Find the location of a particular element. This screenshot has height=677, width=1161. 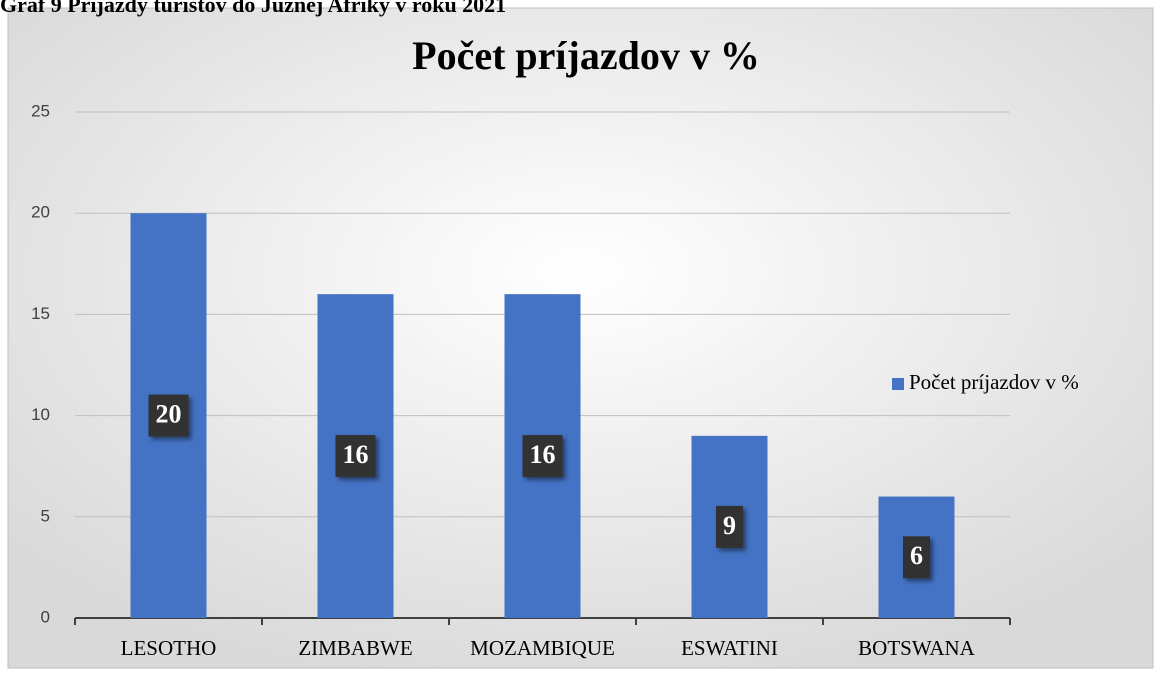

data-label: 20 is located at coordinates (168, 415).